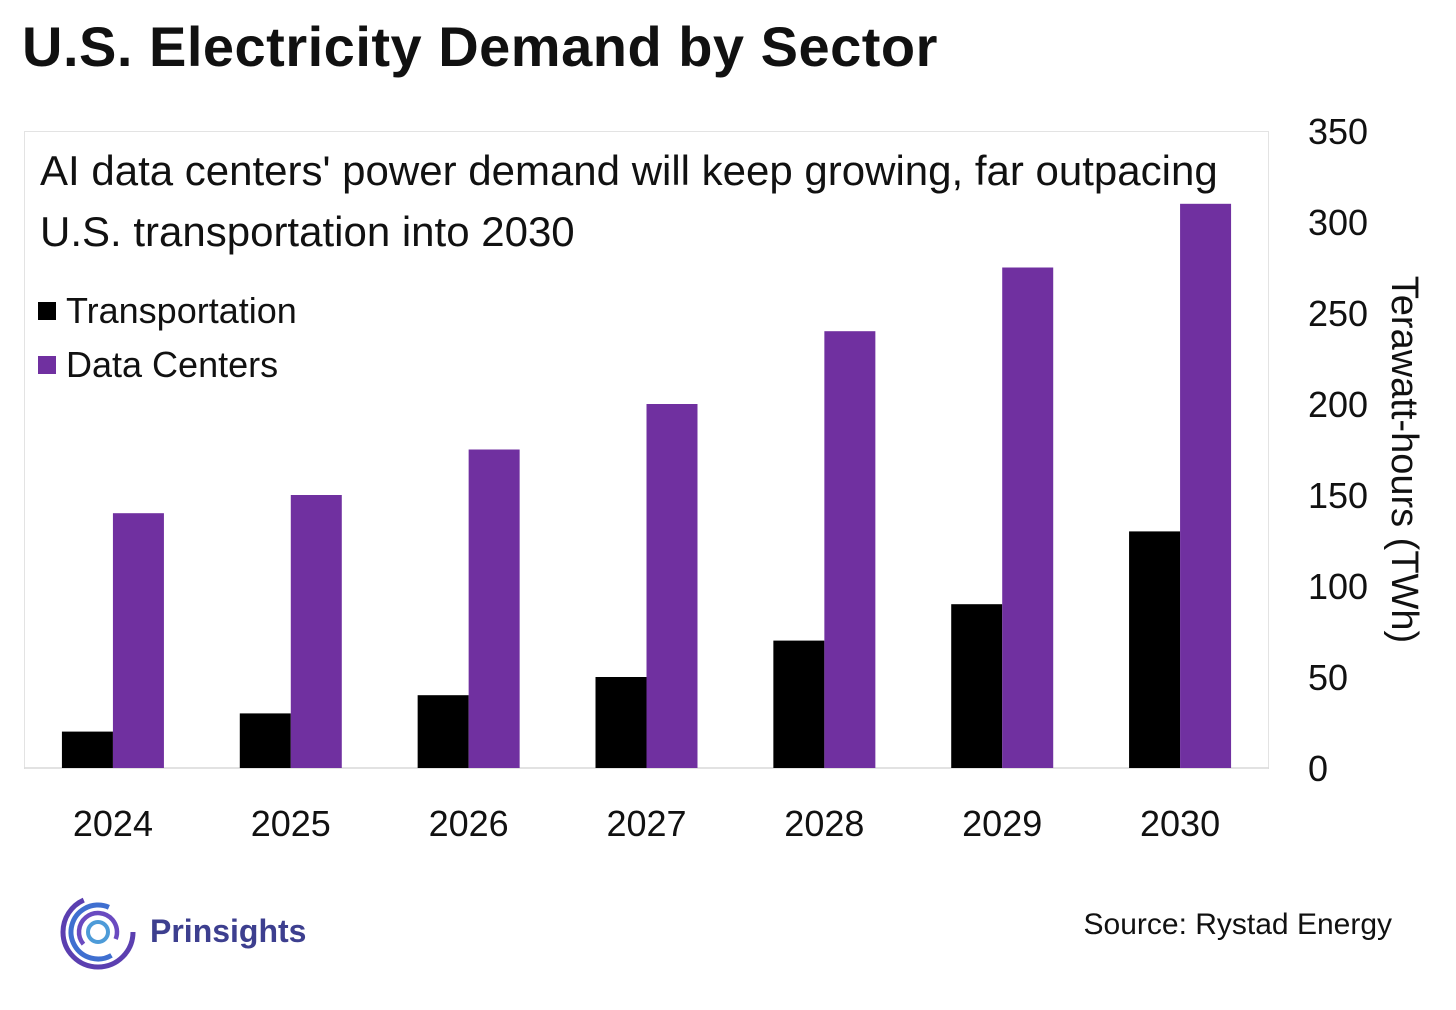  Describe the element at coordinates (480, 46) in the screenshot. I see `page-title: U.S. Electricity Demand by Sector` at that location.